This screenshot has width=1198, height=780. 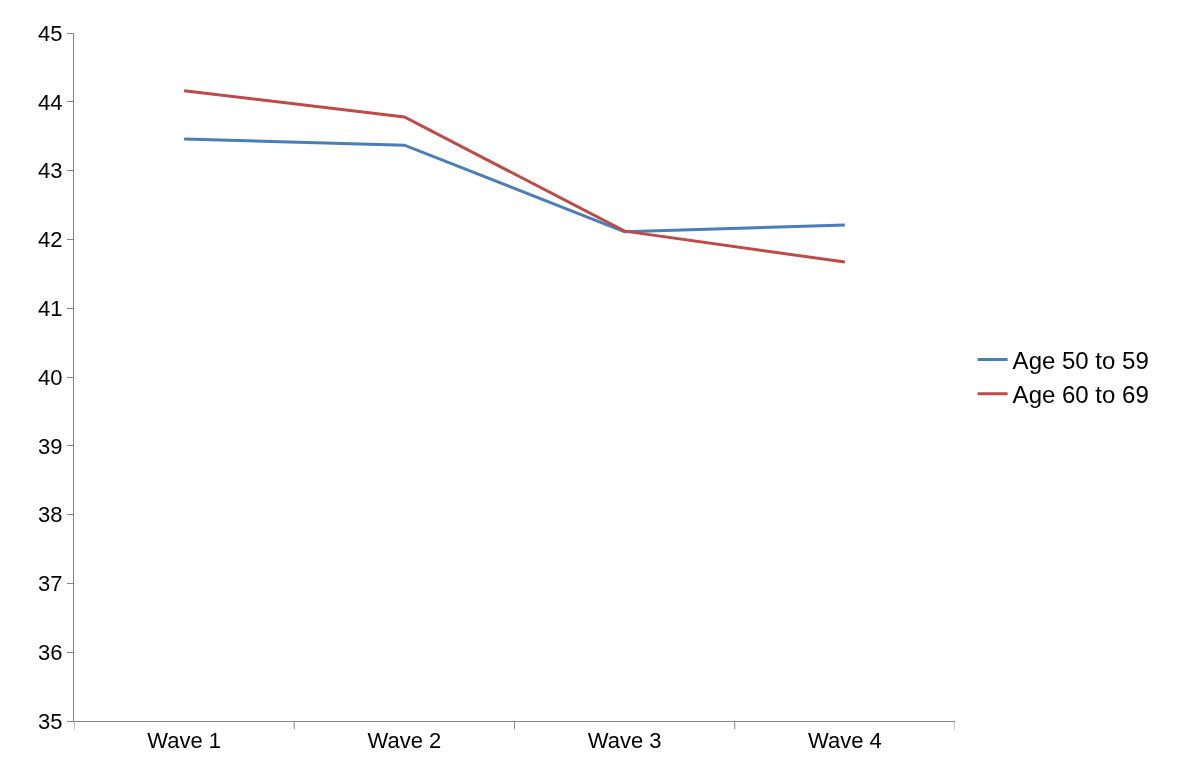 I want to click on y-tick-label: 42, so click(x=50, y=240).